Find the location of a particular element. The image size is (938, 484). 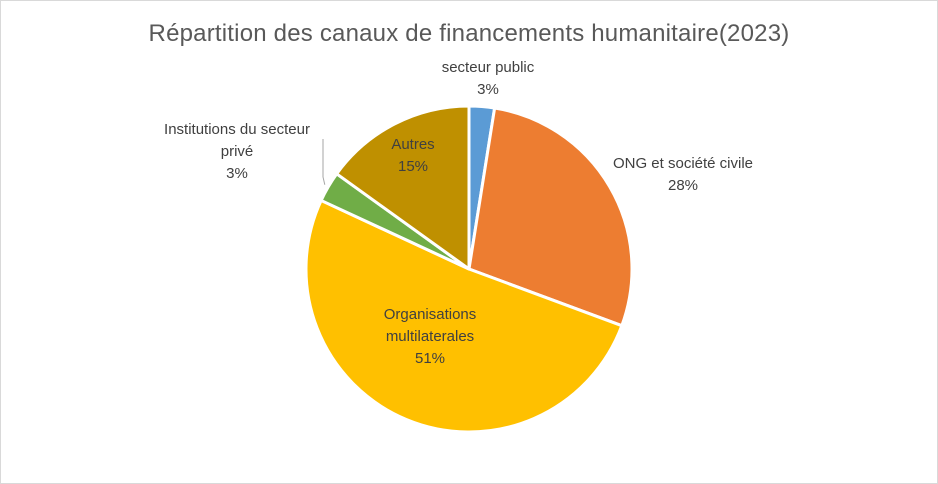

data-label-organisations-multilaterales: Organisations multilaterales 51% is located at coordinates (430, 336).